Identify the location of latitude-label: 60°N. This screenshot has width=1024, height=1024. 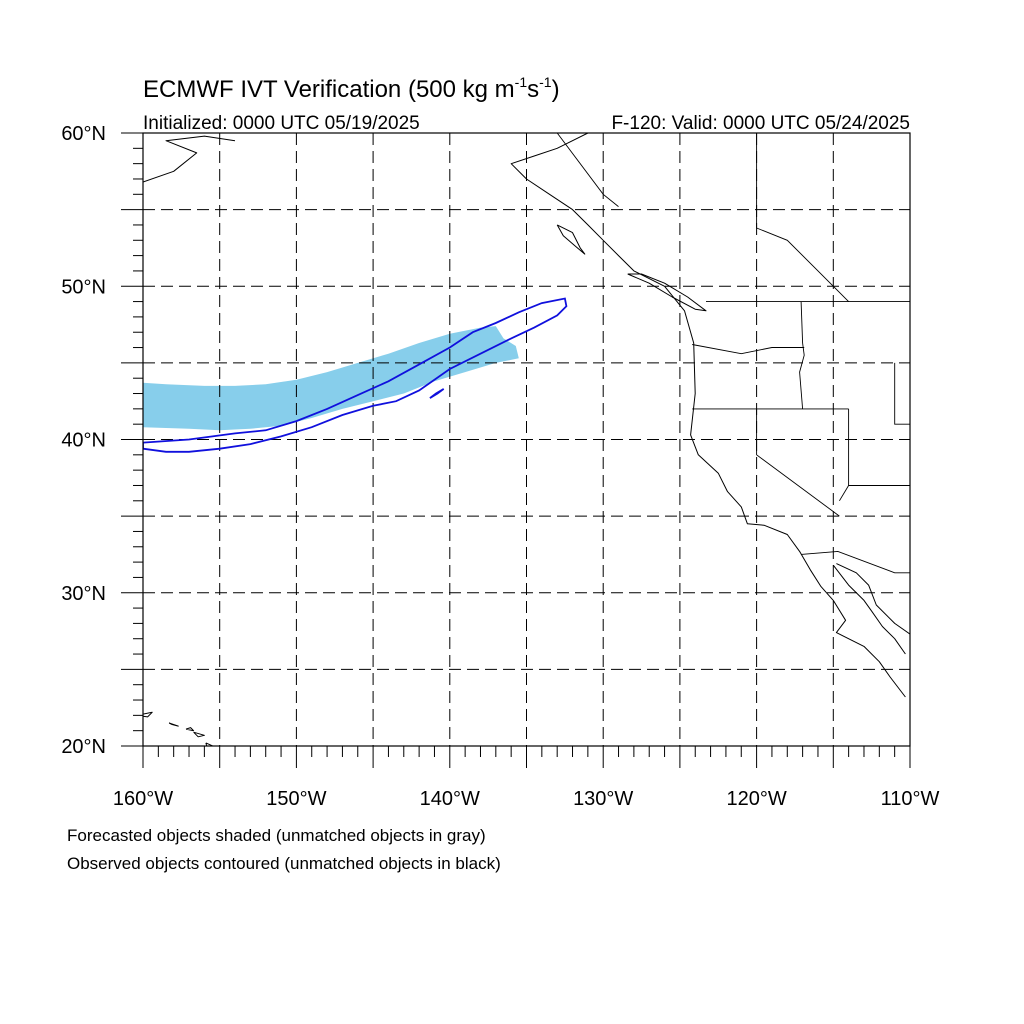
(83, 134).